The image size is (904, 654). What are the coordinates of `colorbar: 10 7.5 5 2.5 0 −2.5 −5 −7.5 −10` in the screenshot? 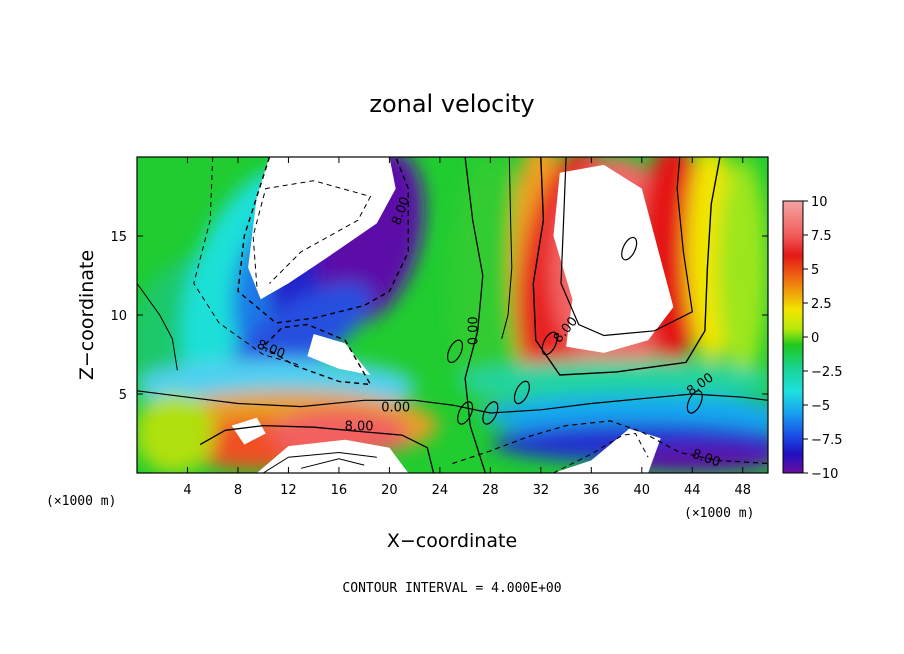 It's located at (812, 338).